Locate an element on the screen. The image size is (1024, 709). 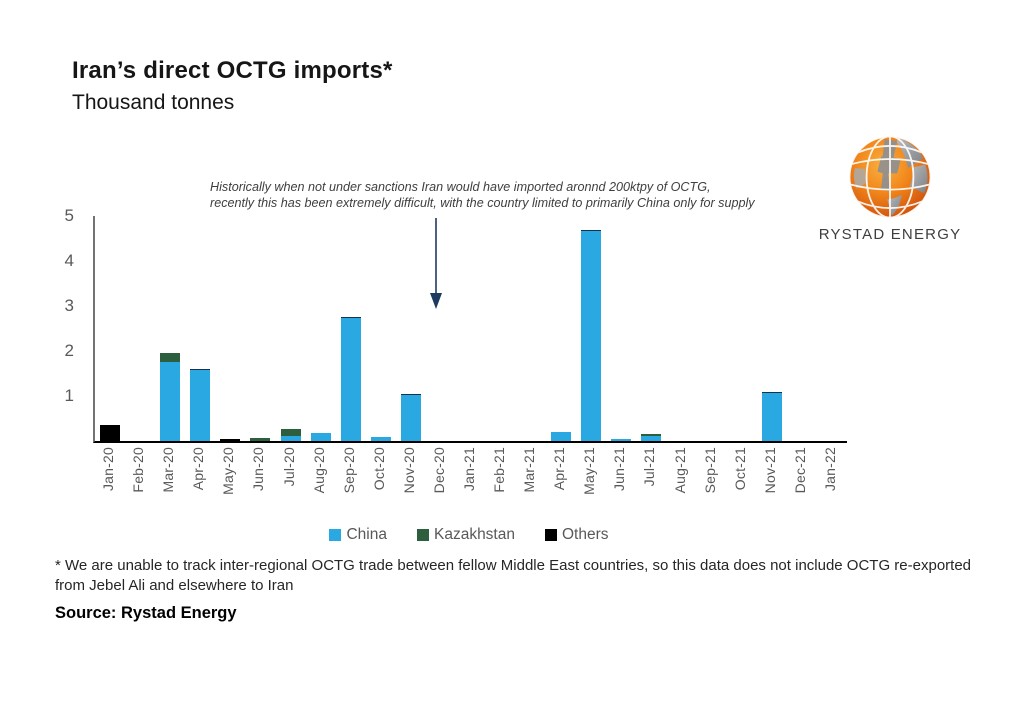
x-axis-label: Aug-21 is located at coordinates (679, 470).